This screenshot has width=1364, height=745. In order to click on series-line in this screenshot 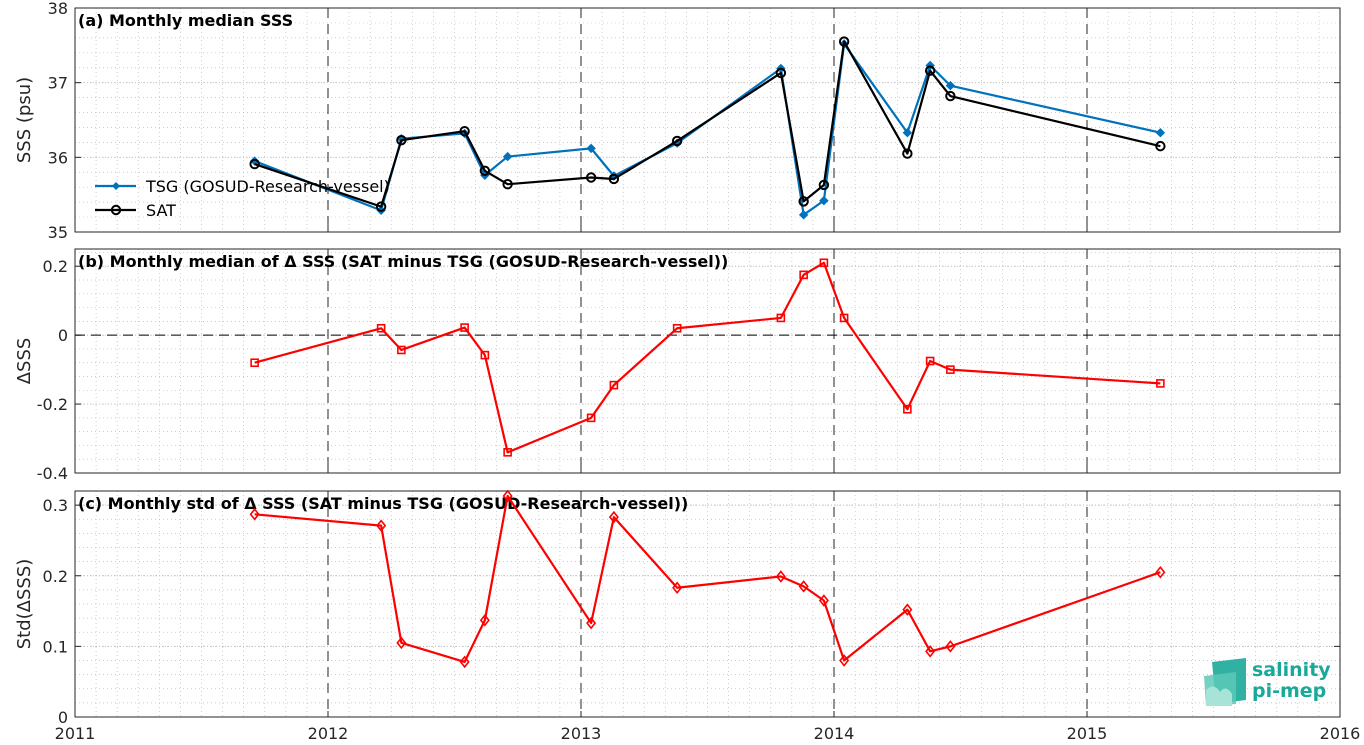, I will do `click(707, 124)`.